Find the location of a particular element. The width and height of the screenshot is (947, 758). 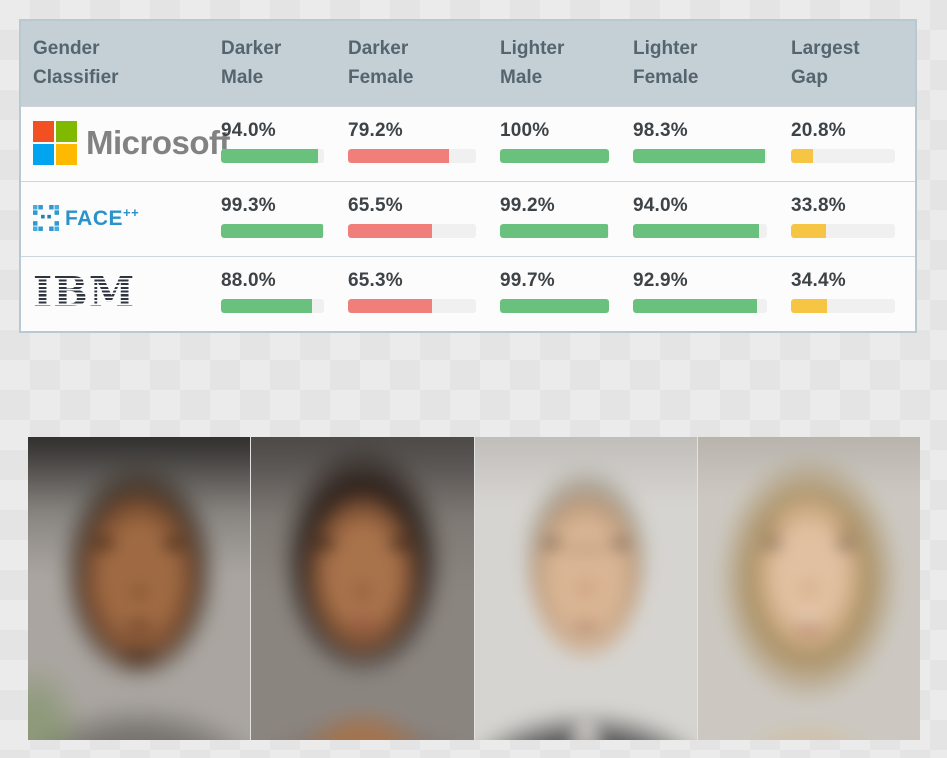

metric-cell: 99.3% is located at coordinates (284, 216).